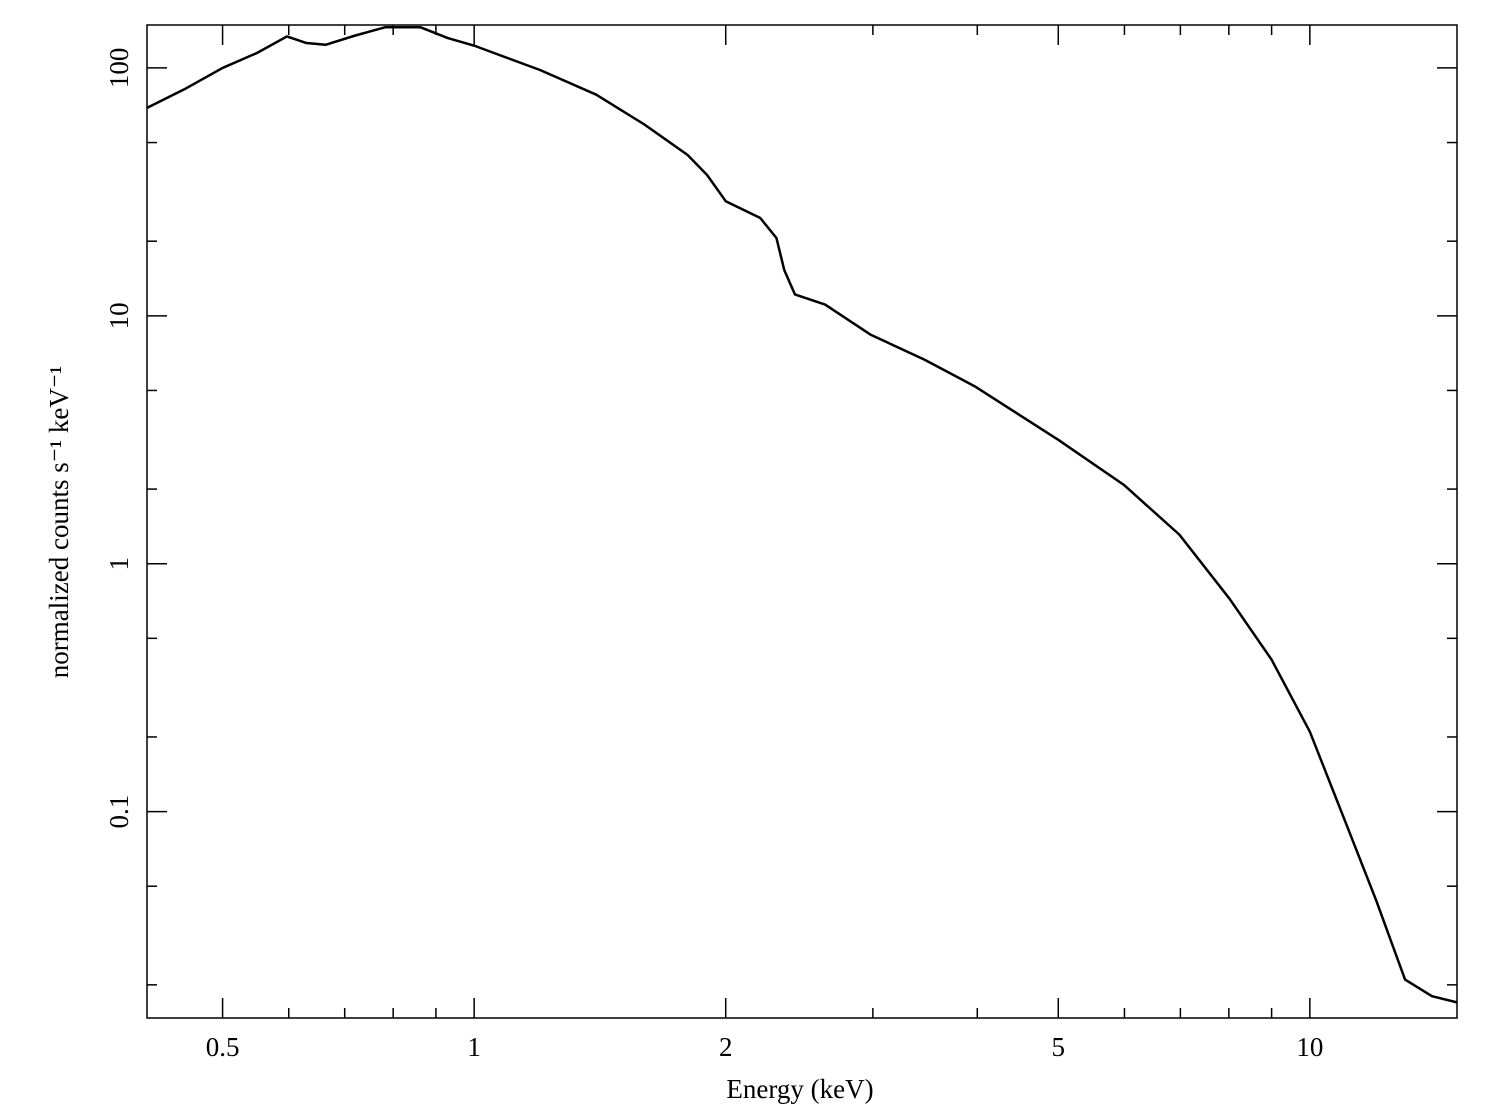 The width and height of the screenshot is (1494, 1114). I want to click on x-tick-label: 10, so click(1309, 1047).